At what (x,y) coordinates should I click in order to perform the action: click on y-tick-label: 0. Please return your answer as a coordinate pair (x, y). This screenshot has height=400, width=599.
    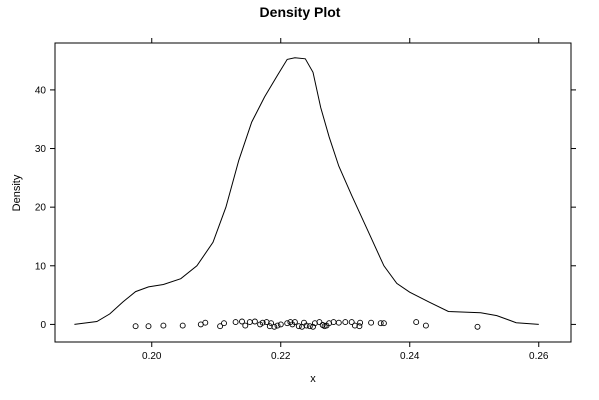
    Looking at the image, I should click on (43, 325).